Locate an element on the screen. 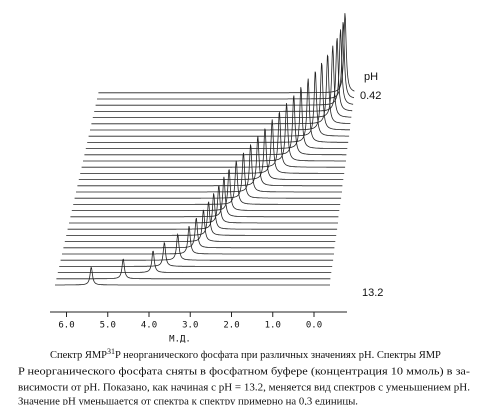  x-tick-label: 2.0 is located at coordinates (231, 326).